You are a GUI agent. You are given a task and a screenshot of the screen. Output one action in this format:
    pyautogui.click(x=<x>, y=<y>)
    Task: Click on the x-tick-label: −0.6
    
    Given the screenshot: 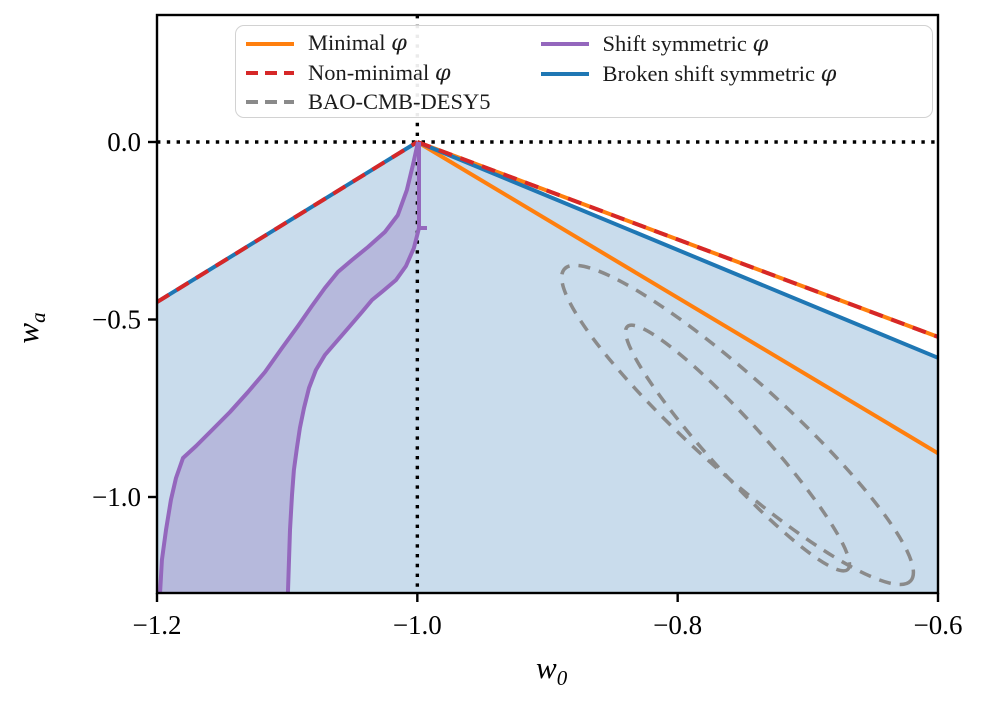 What is the action you would take?
    pyautogui.click(x=938, y=625)
    